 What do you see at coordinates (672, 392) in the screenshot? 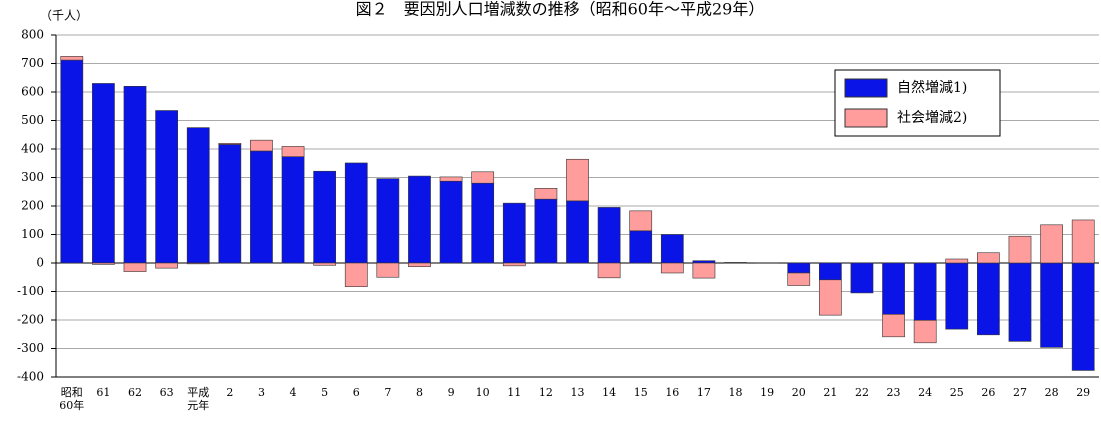
I see `x-tick-label: 16` at bounding box center [672, 392].